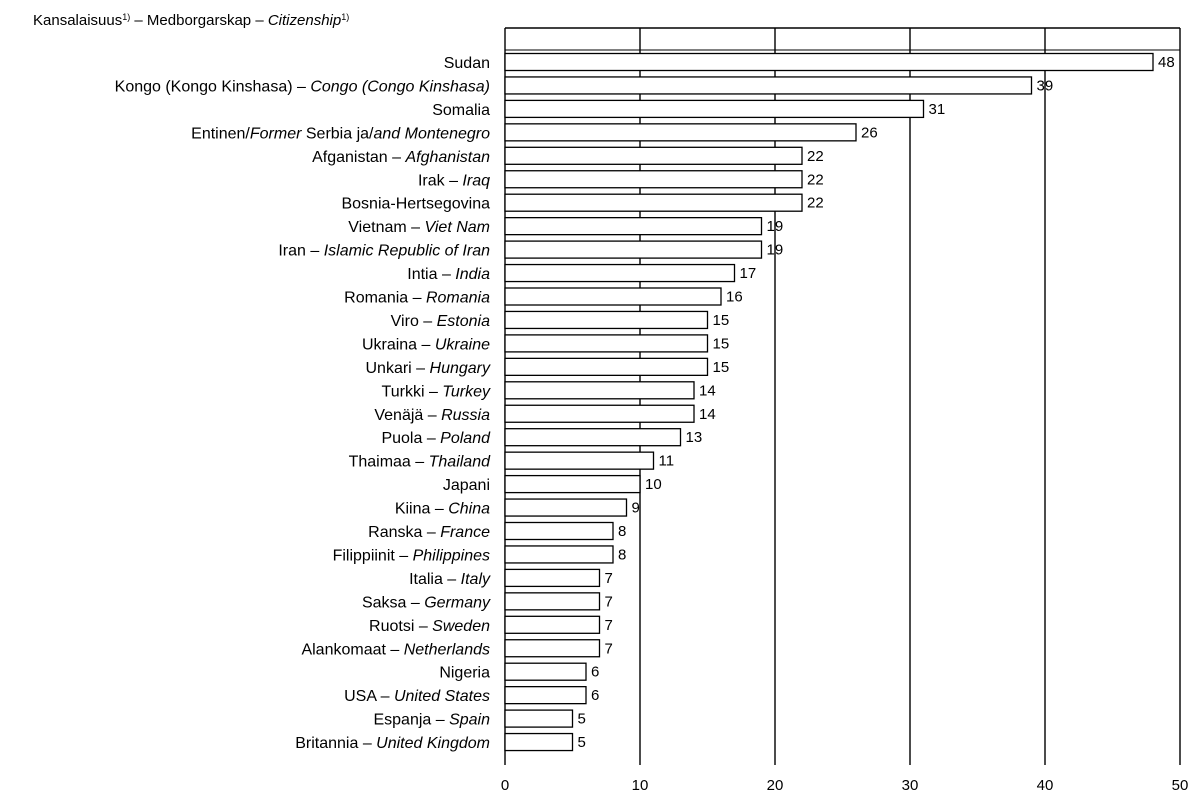  Describe the element at coordinates (419, 227) in the screenshot. I see `category-label-7: Vietnam – Viet Nam` at that location.